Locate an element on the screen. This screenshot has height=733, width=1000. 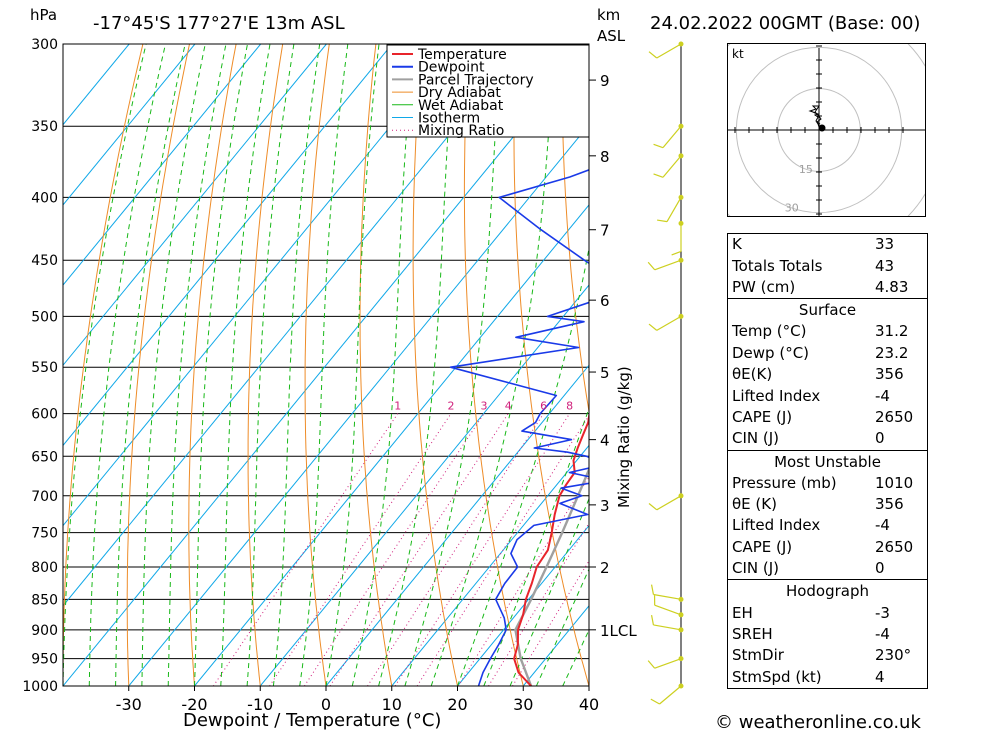
surface-value: -4 is located at coordinates (882, 395).